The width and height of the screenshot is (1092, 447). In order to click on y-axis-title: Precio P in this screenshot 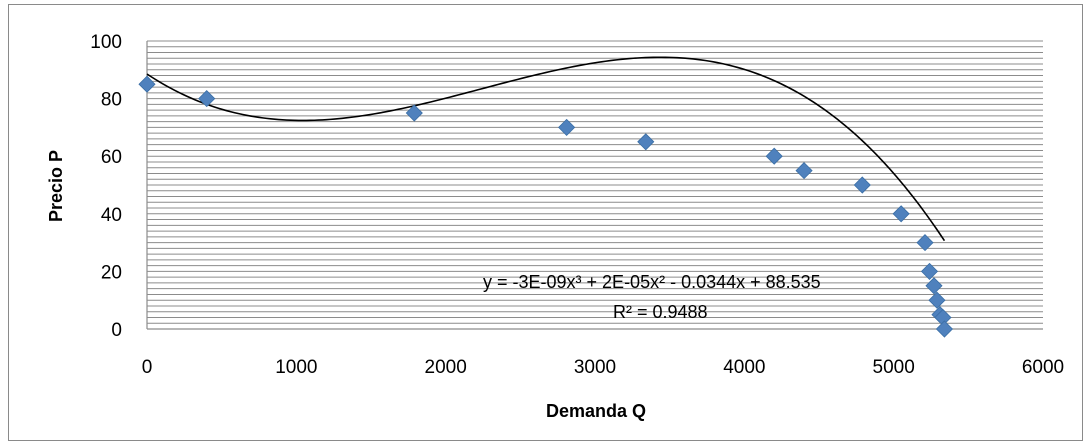, I will do `click(56, 186)`.